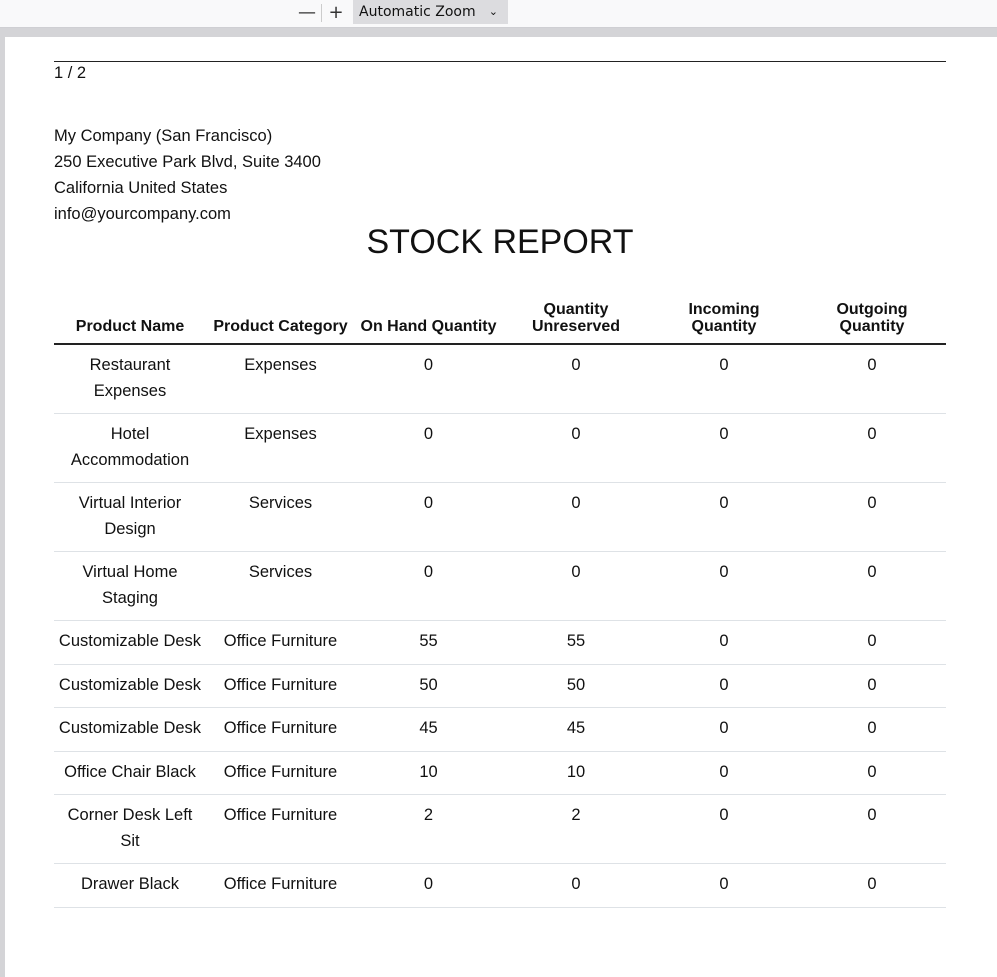 The height and width of the screenshot is (977, 997). Describe the element at coordinates (280, 322) in the screenshot. I see `column-header: Product Category` at that location.